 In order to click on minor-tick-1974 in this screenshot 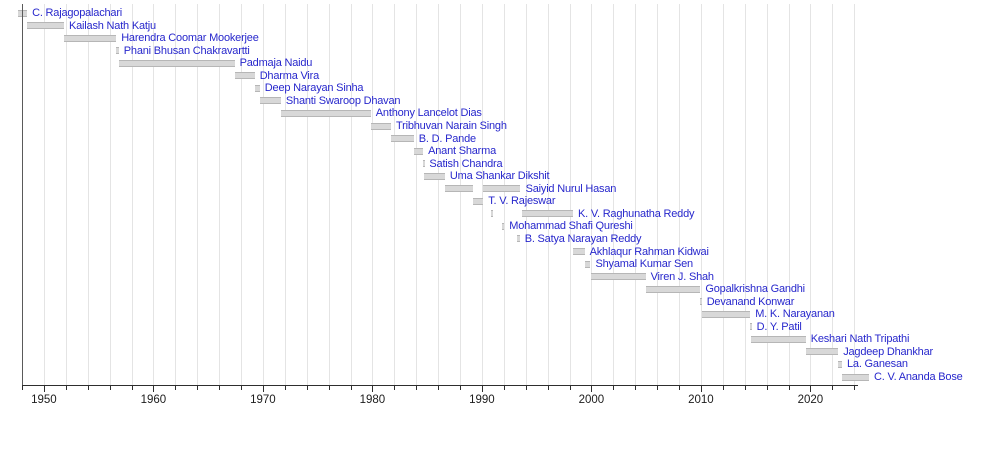, I will do `click(307, 388)`.